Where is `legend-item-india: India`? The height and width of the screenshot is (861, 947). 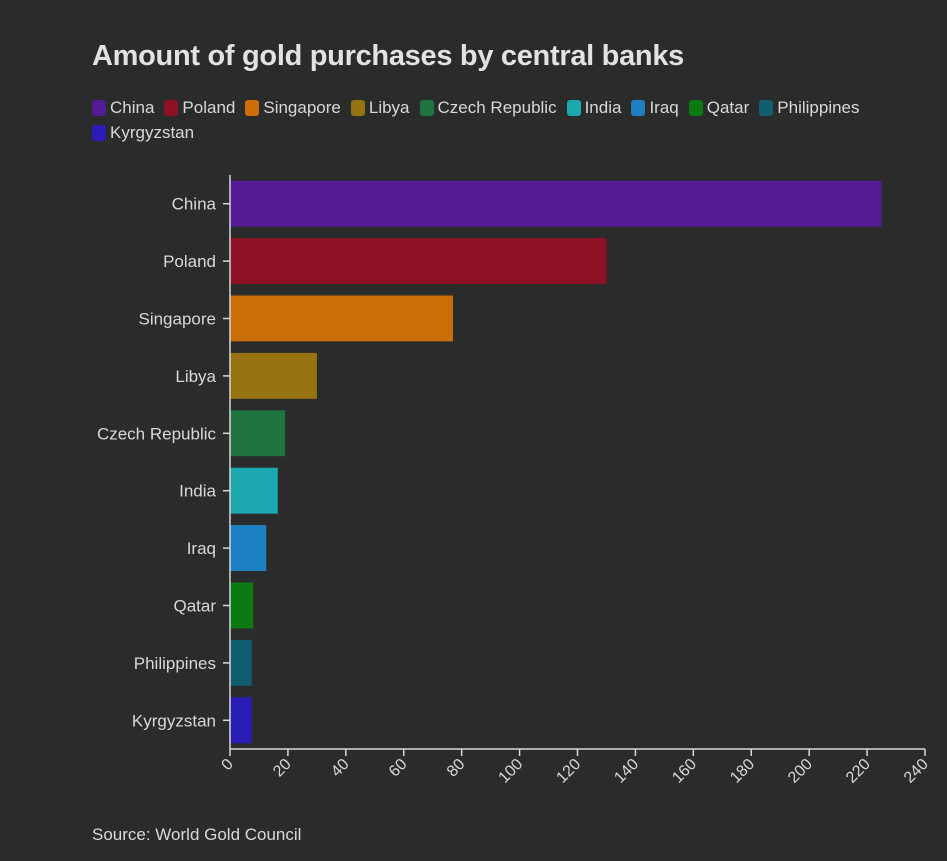 legend-item-india: India is located at coordinates (594, 108).